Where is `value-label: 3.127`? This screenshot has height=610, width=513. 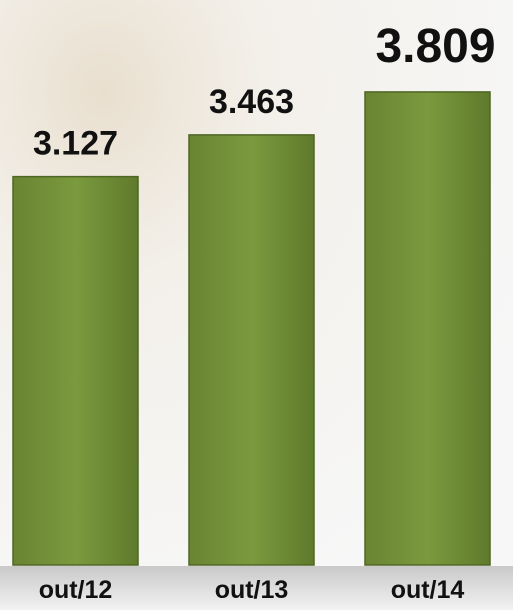
value-label: 3.127 is located at coordinates (75, 144).